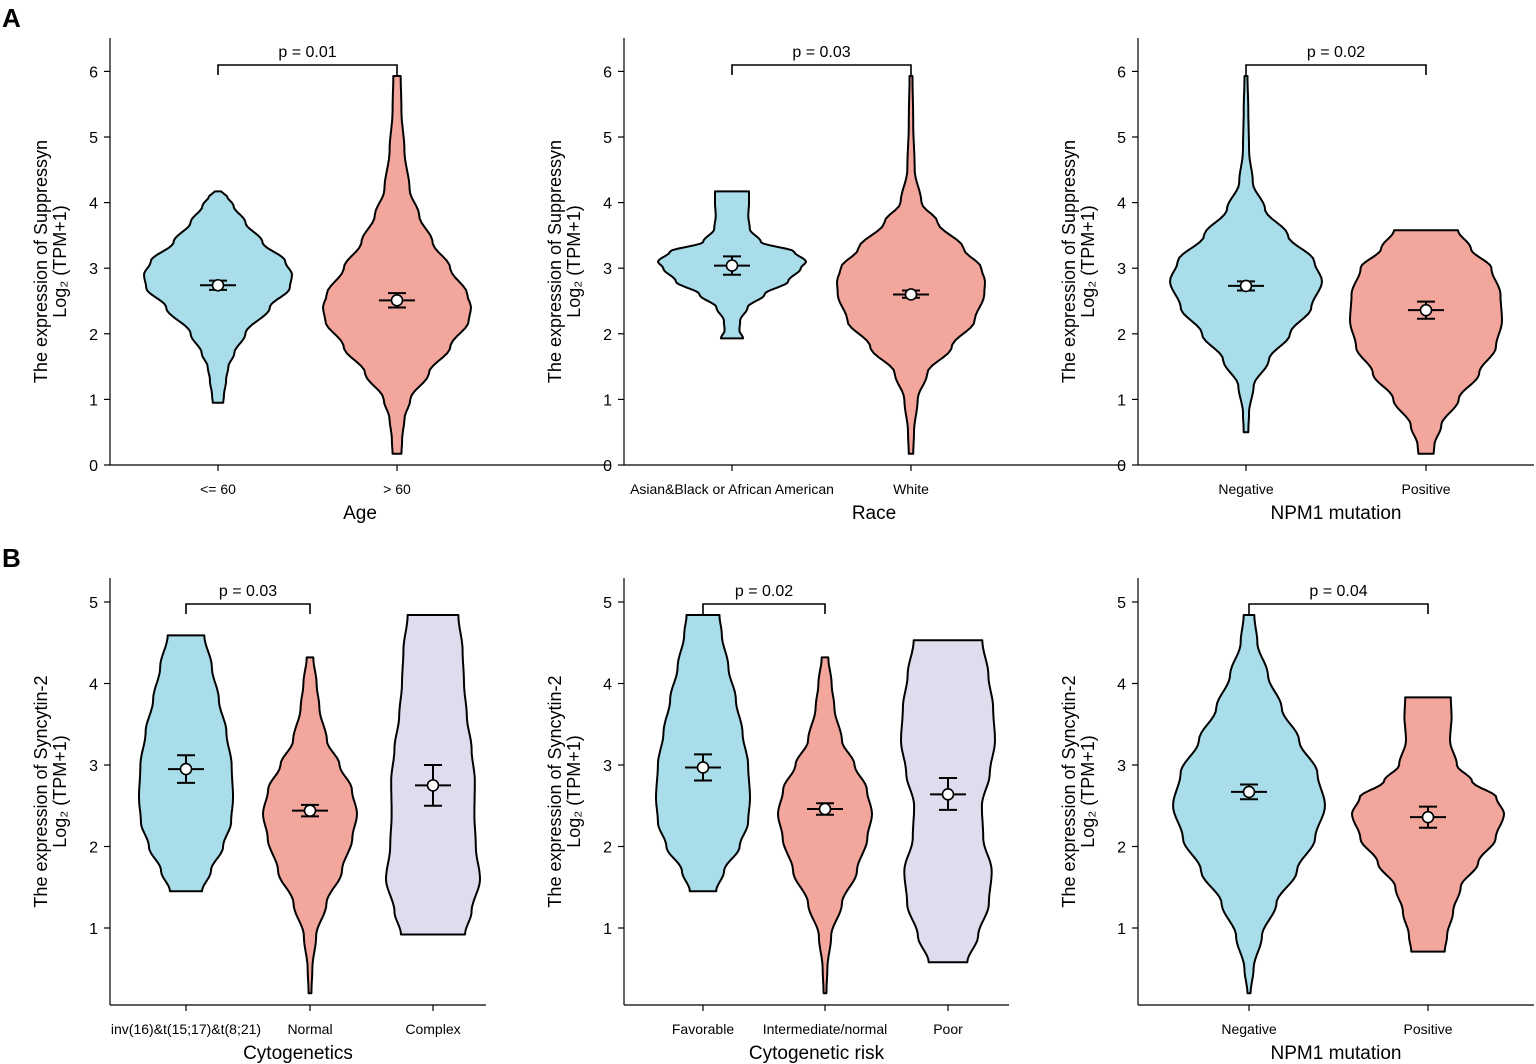  I want to click on x-tick-label: > 60, so click(397, 489).